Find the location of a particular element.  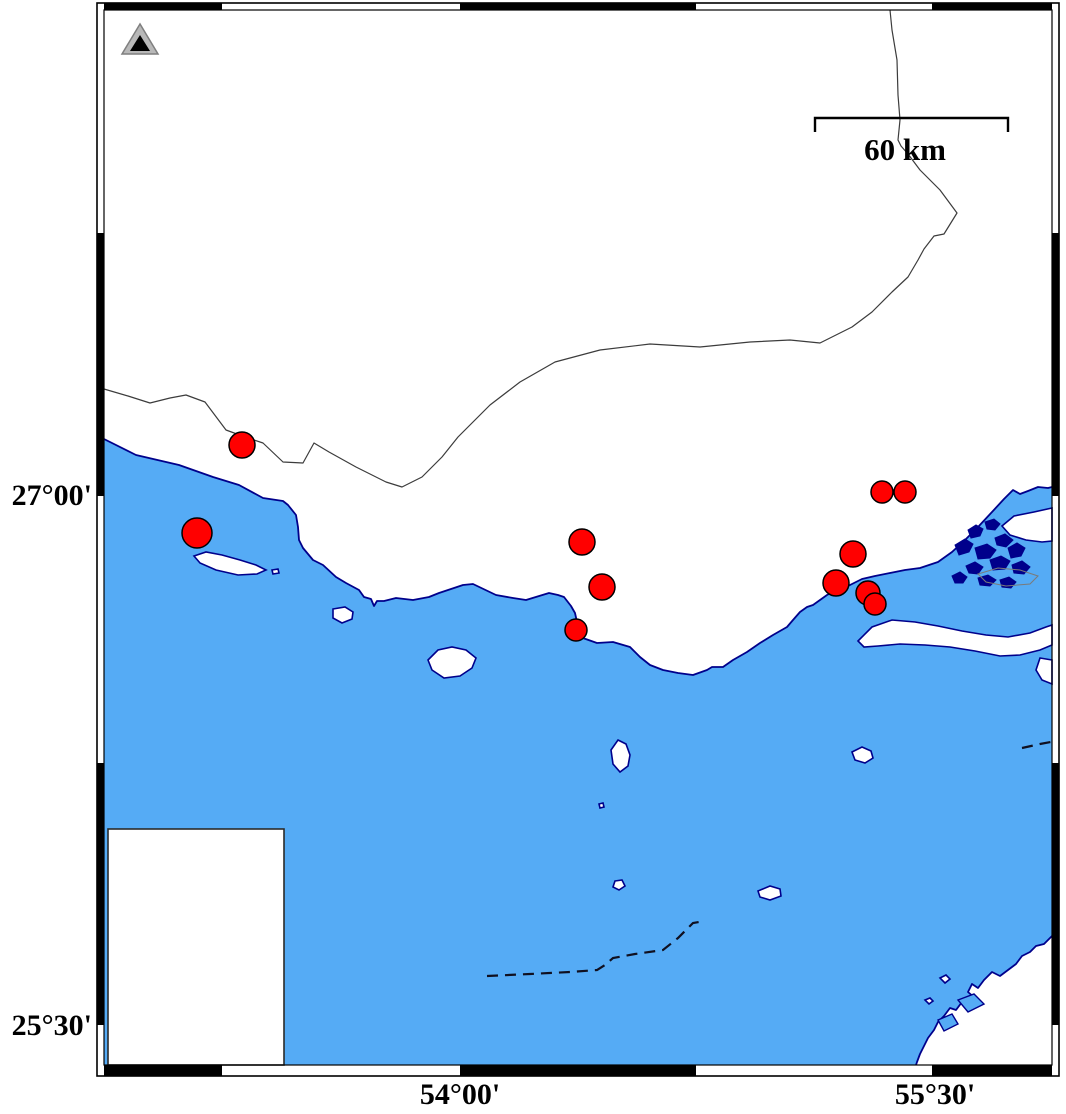

scale-bar is located at coordinates (911, 124).